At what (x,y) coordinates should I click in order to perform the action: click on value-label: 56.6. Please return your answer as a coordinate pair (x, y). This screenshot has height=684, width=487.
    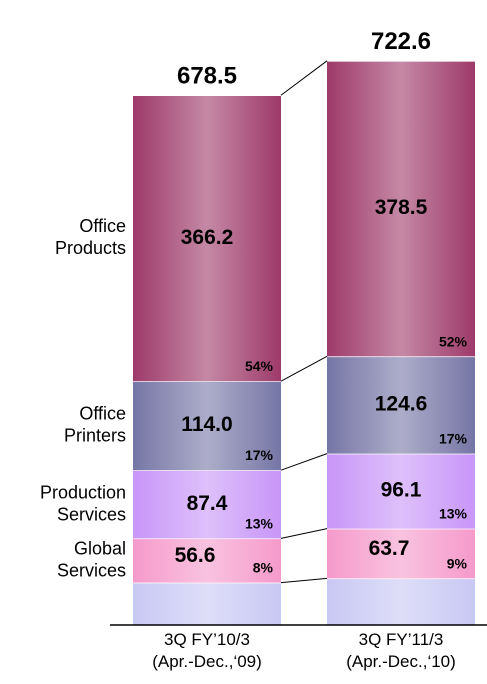
    Looking at the image, I should click on (195, 555).